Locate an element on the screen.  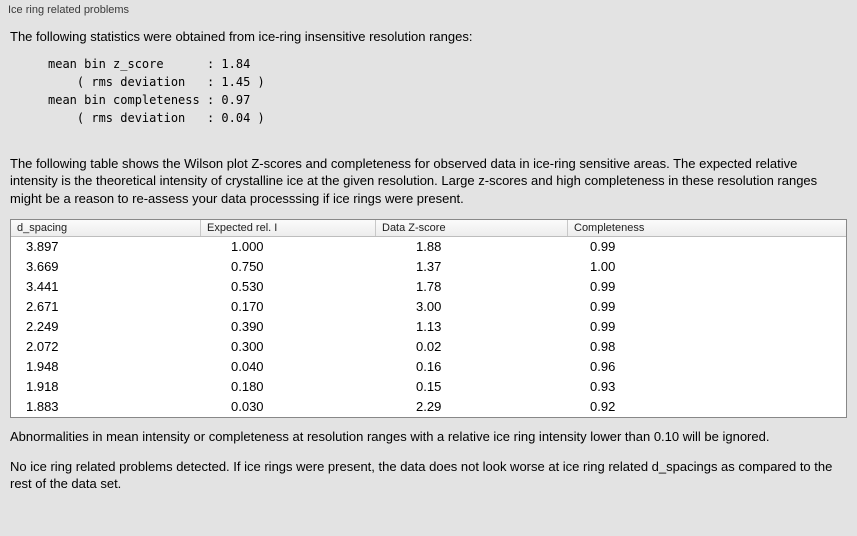
table-row: 1.918 0.180 0.15 0.93 is located at coordinates (428, 387).